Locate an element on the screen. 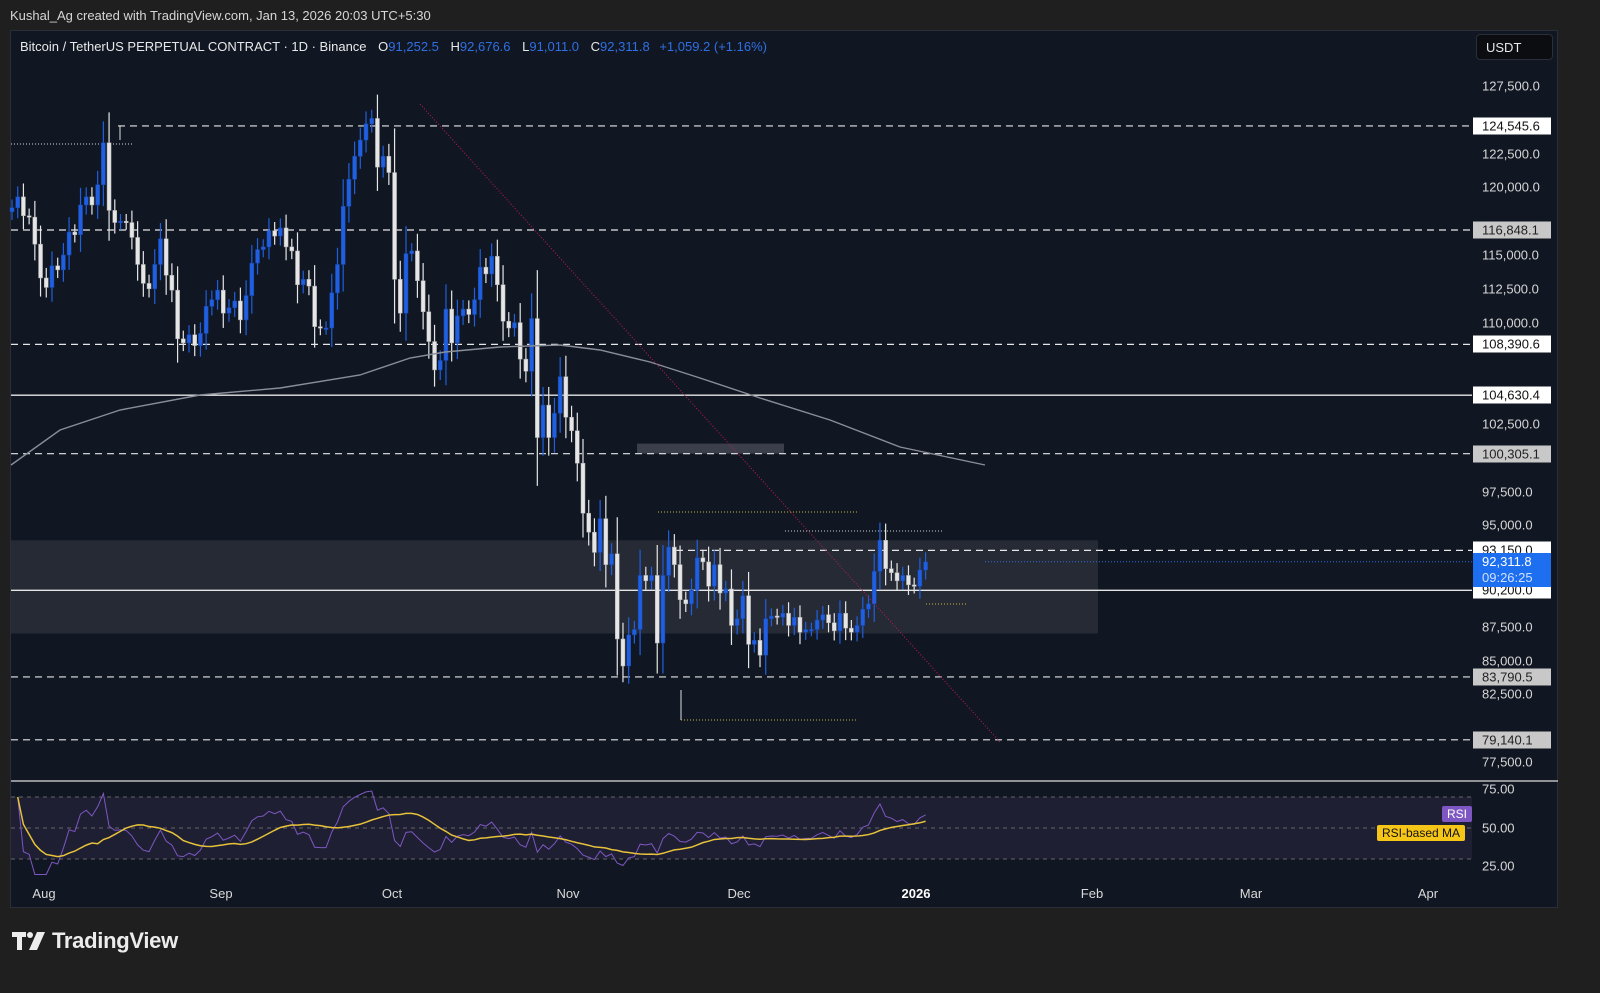 This screenshot has width=1600, height=993. price-tick: 82,500.0 is located at coordinates (1507, 694).